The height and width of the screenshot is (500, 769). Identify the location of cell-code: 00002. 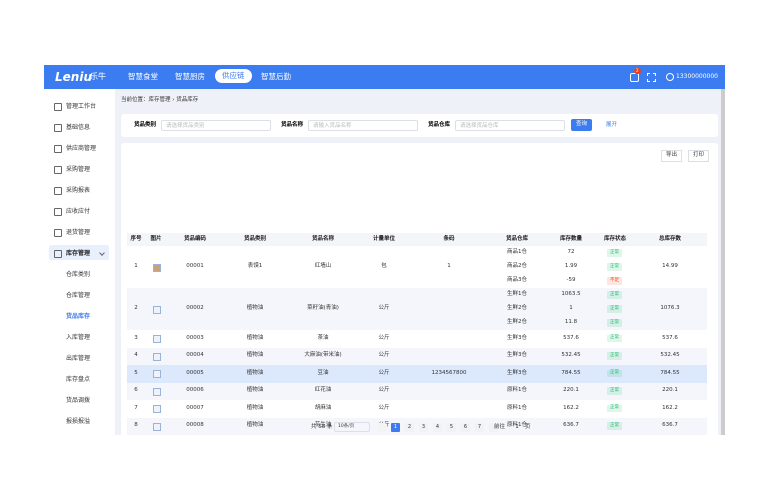
(195, 308).